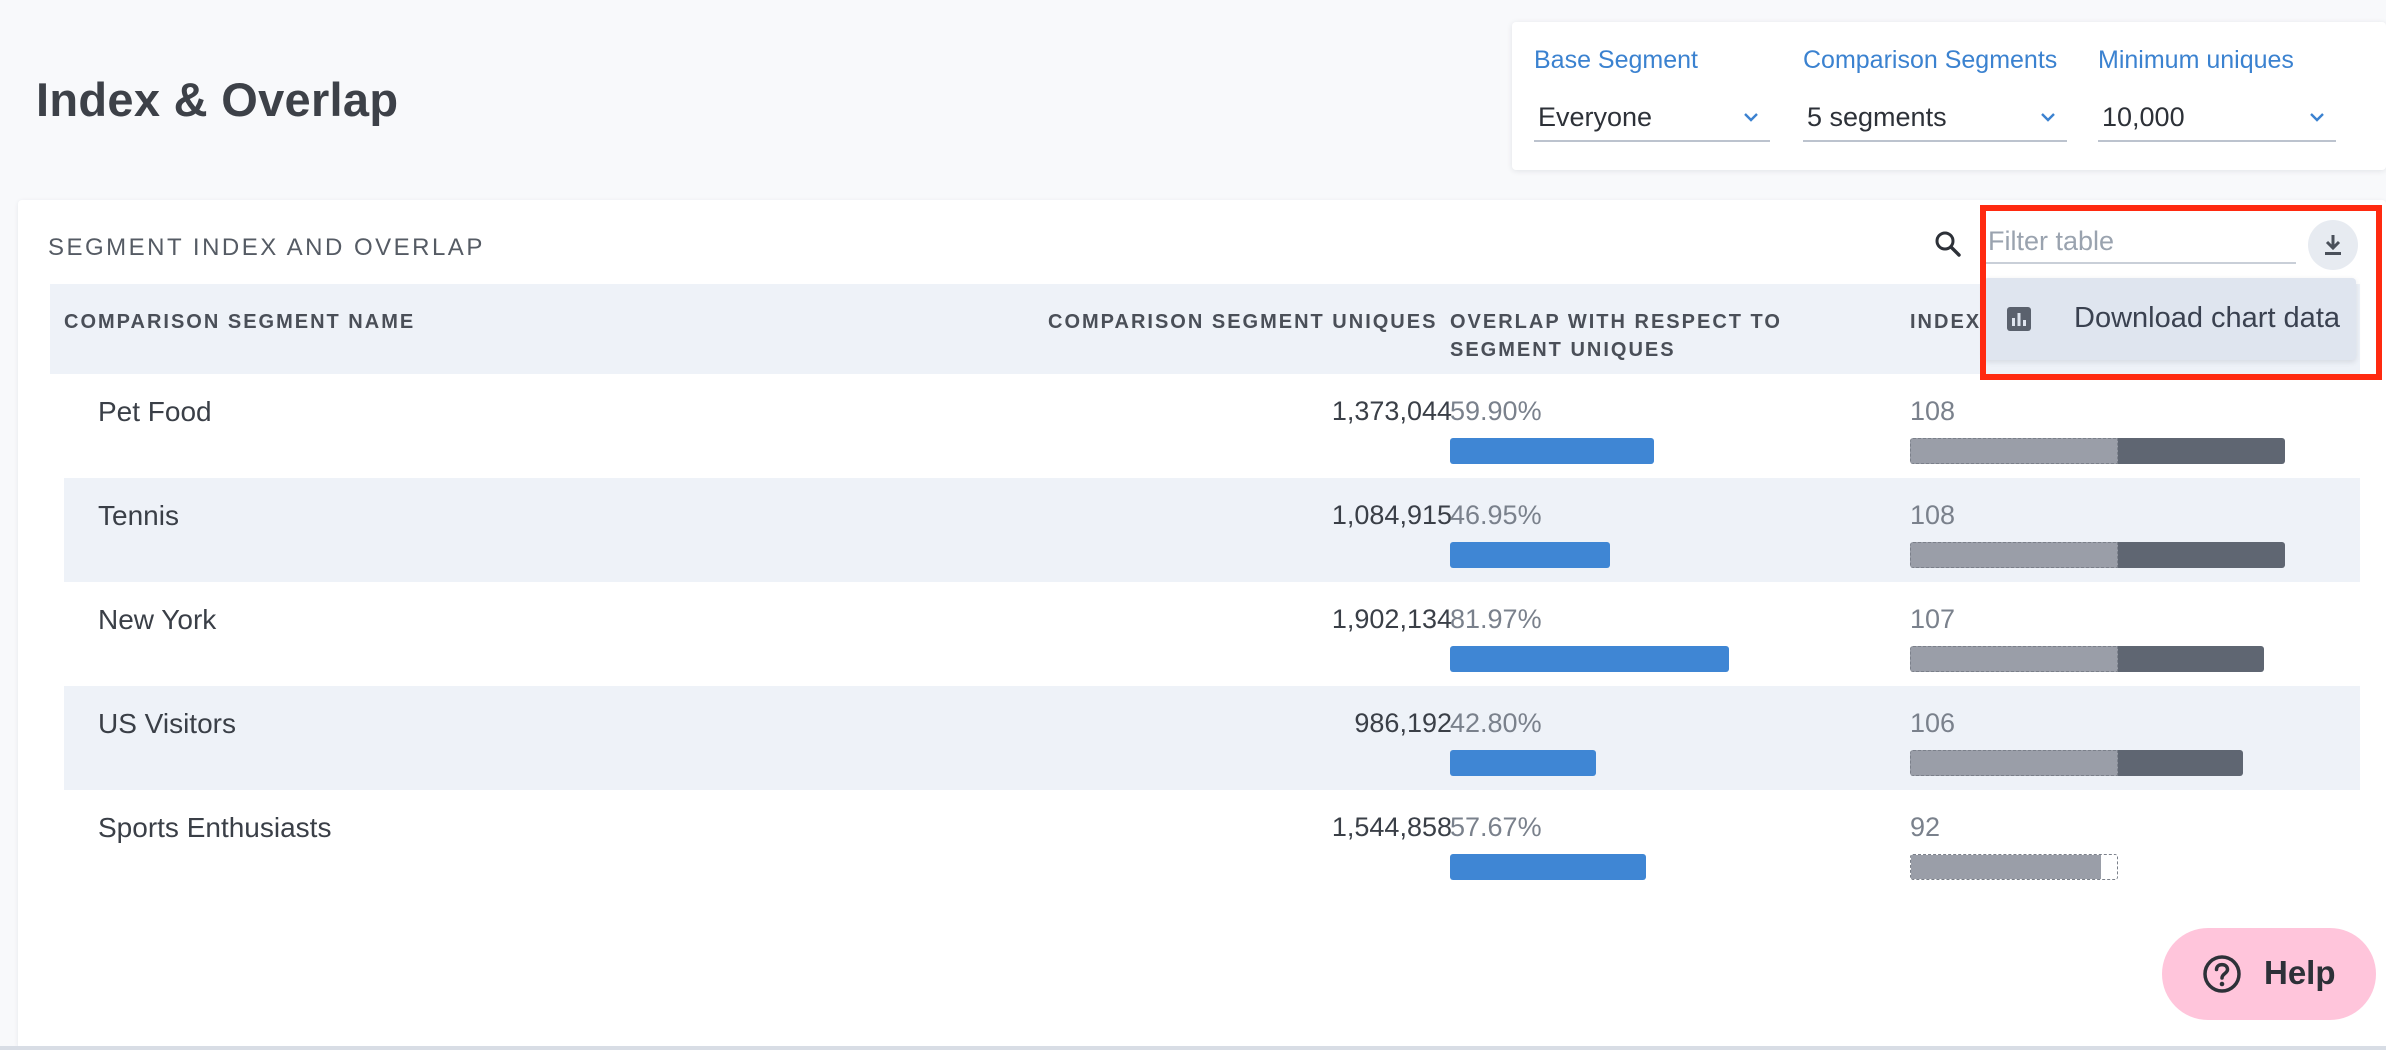  I want to click on segment-uniques: 1,084,915, so click(1391, 515).